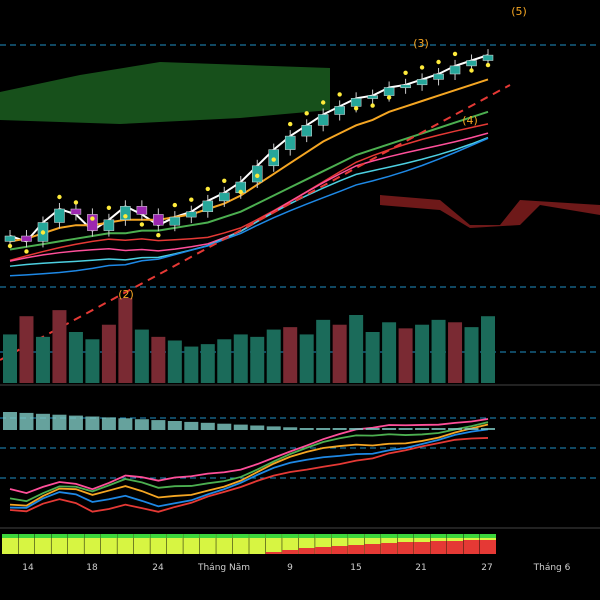 This screenshot has width=600, height=600. I want to click on x-tick-label-1: 18, so click(92, 568).